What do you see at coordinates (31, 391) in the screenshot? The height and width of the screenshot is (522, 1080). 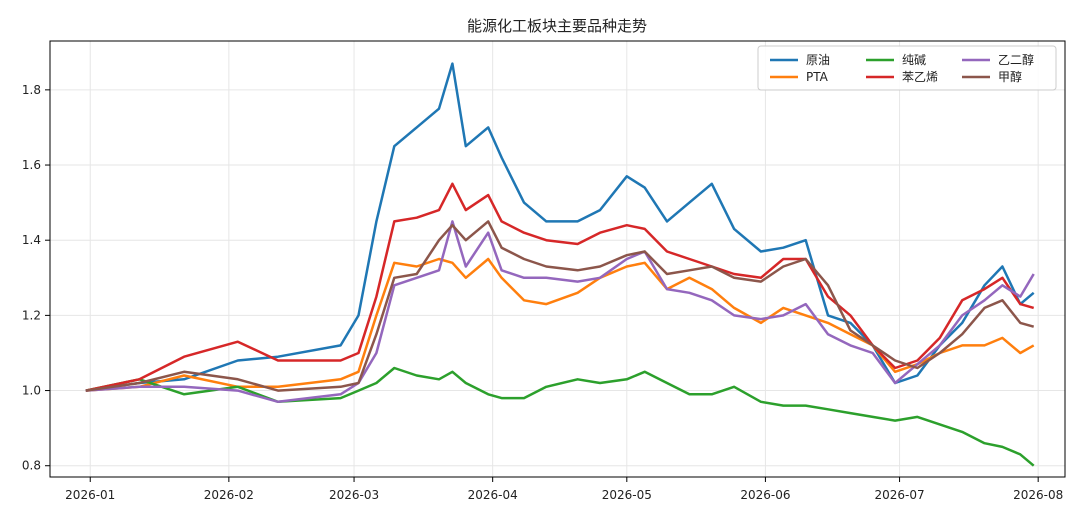 I see `y-tick-label: 1.0` at bounding box center [31, 391].